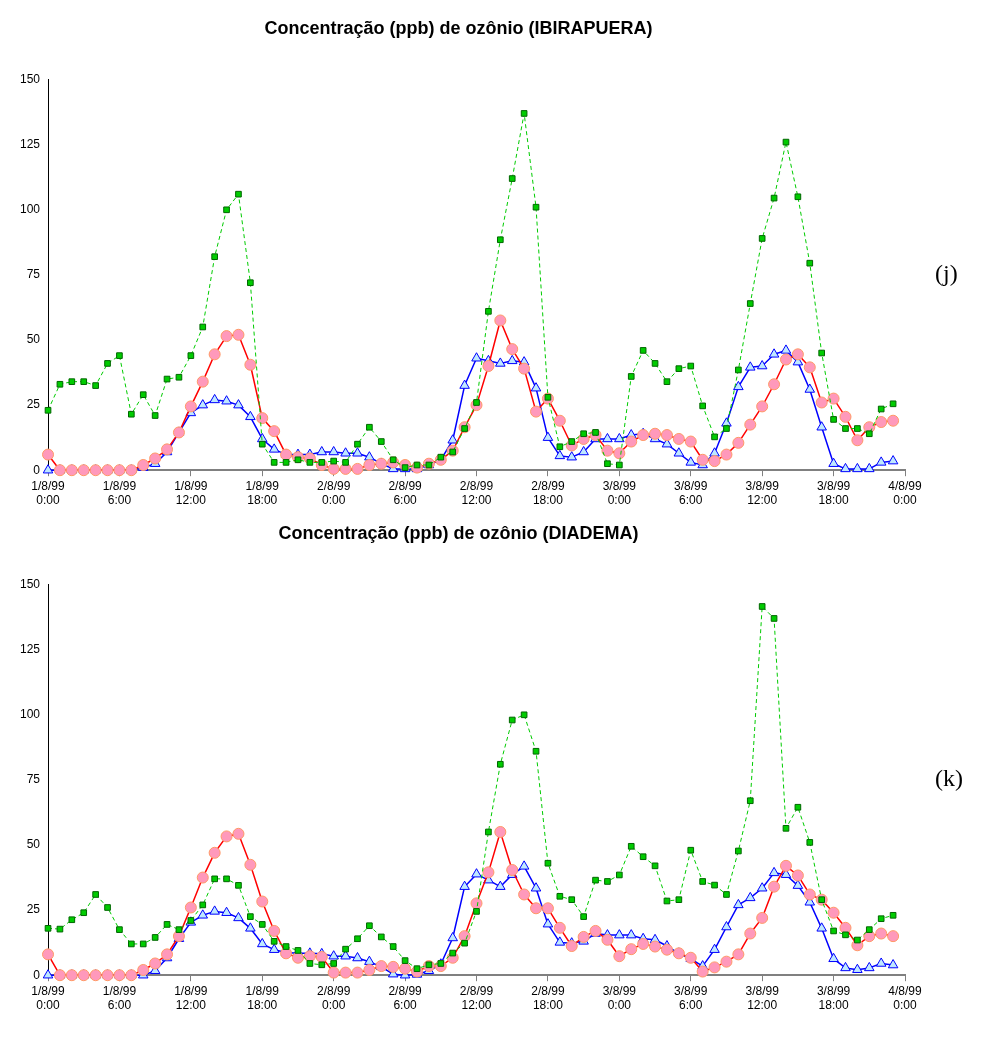 The height and width of the screenshot is (1041, 983). Describe the element at coordinates (949, 778) in the screenshot. I see `text: (k)` at that location.